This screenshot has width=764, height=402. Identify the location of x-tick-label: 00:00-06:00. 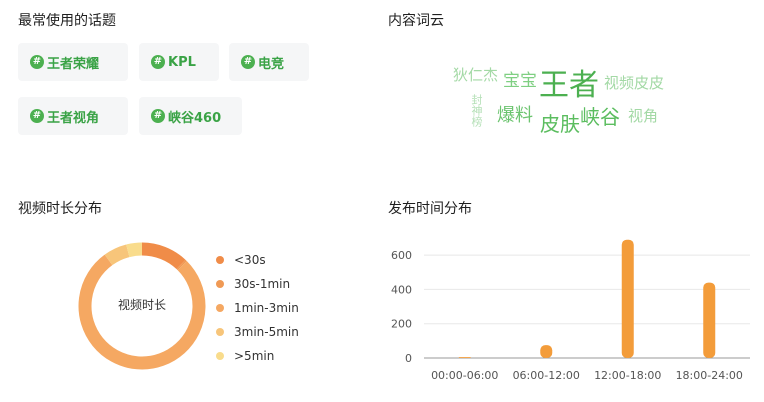
(464, 375).